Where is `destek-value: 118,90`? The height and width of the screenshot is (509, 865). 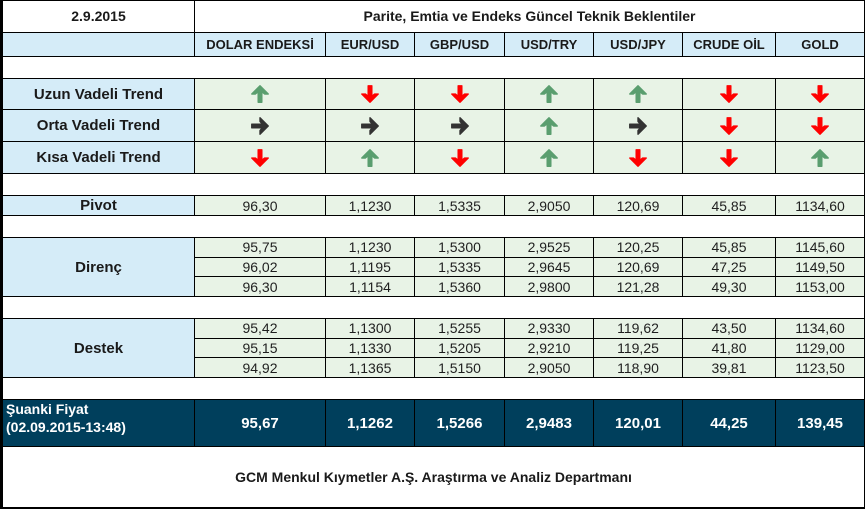 destek-value: 118,90 is located at coordinates (638, 367).